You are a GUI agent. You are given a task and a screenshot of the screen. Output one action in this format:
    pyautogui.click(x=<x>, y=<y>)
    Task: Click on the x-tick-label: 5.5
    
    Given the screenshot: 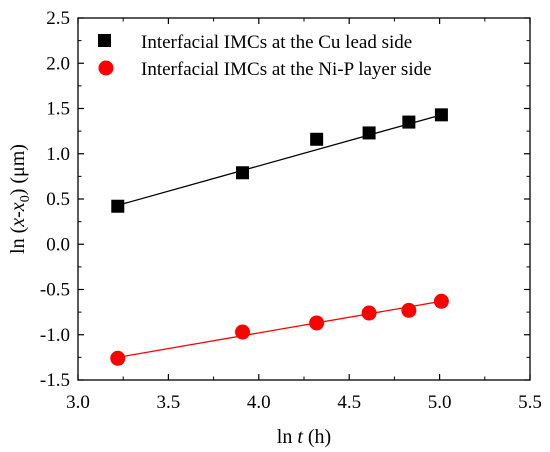 What is the action you would take?
    pyautogui.click(x=530, y=402)
    